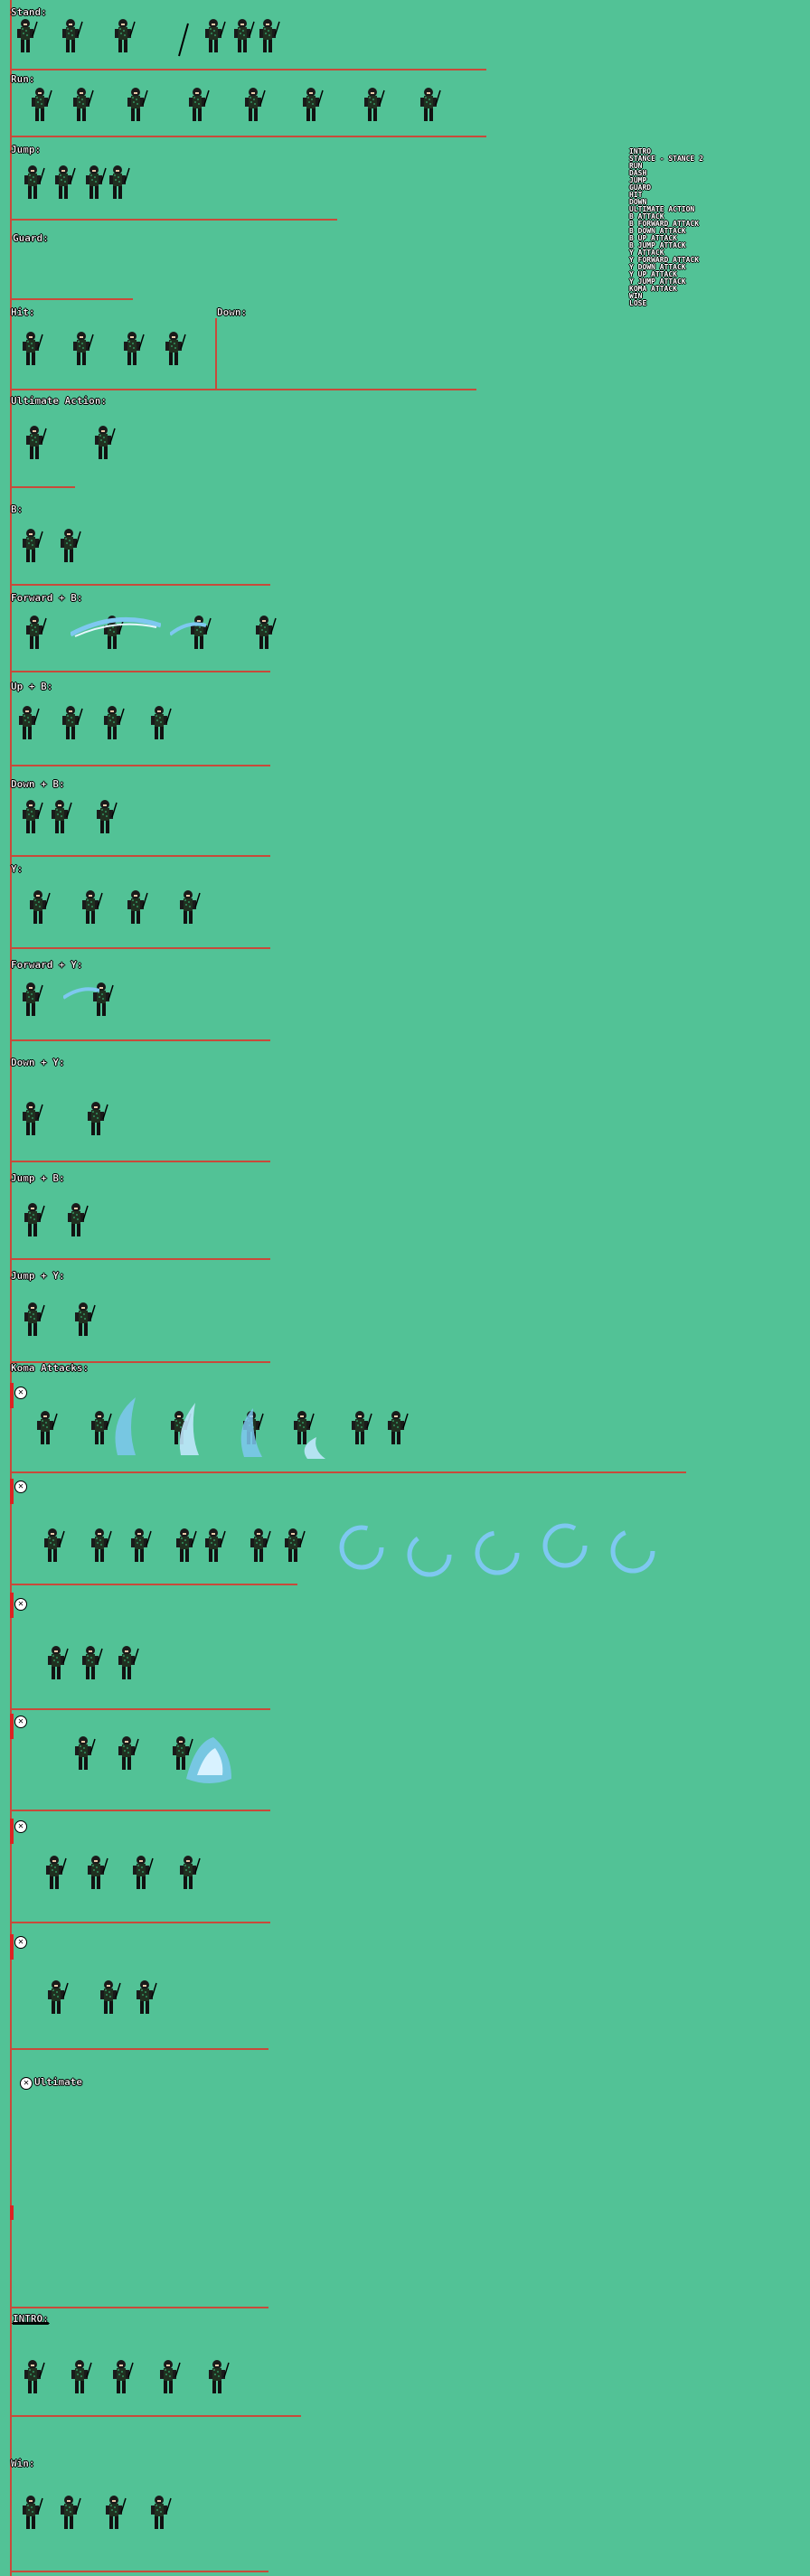 This screenshot has height=2576, width=810. What do you see at coordinates (31, 2319) in the screenshot?
I see `label-intro: INTRO:` at bounding box center [31, 2319].